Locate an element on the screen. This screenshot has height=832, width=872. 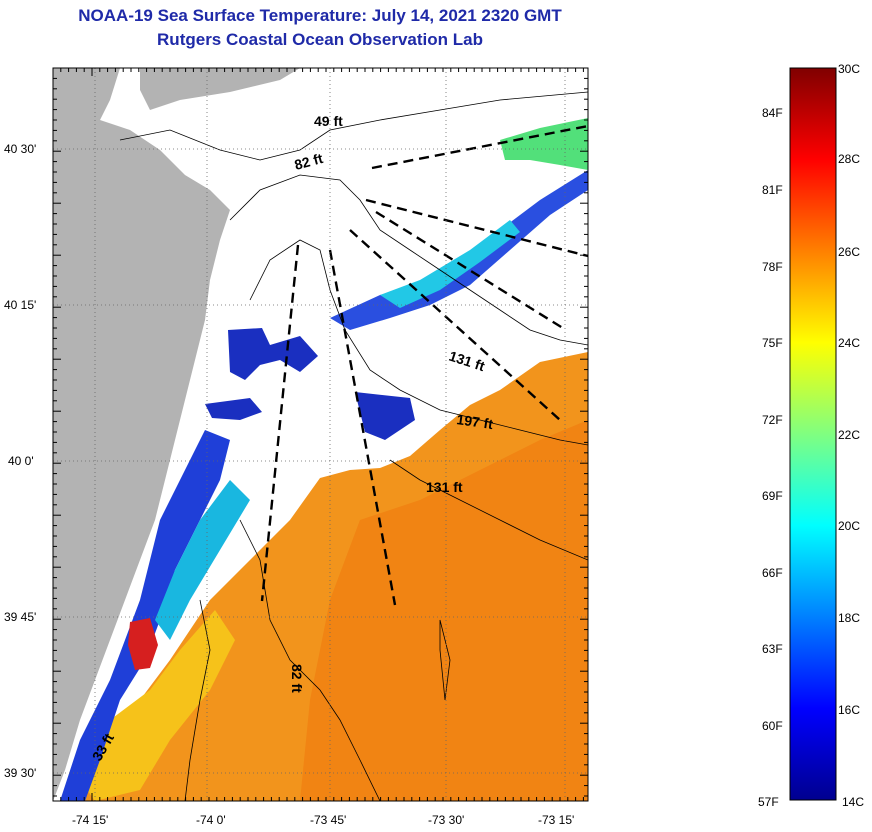
lat-label-39-45: 39 45' is located at coordinates (20, 617).